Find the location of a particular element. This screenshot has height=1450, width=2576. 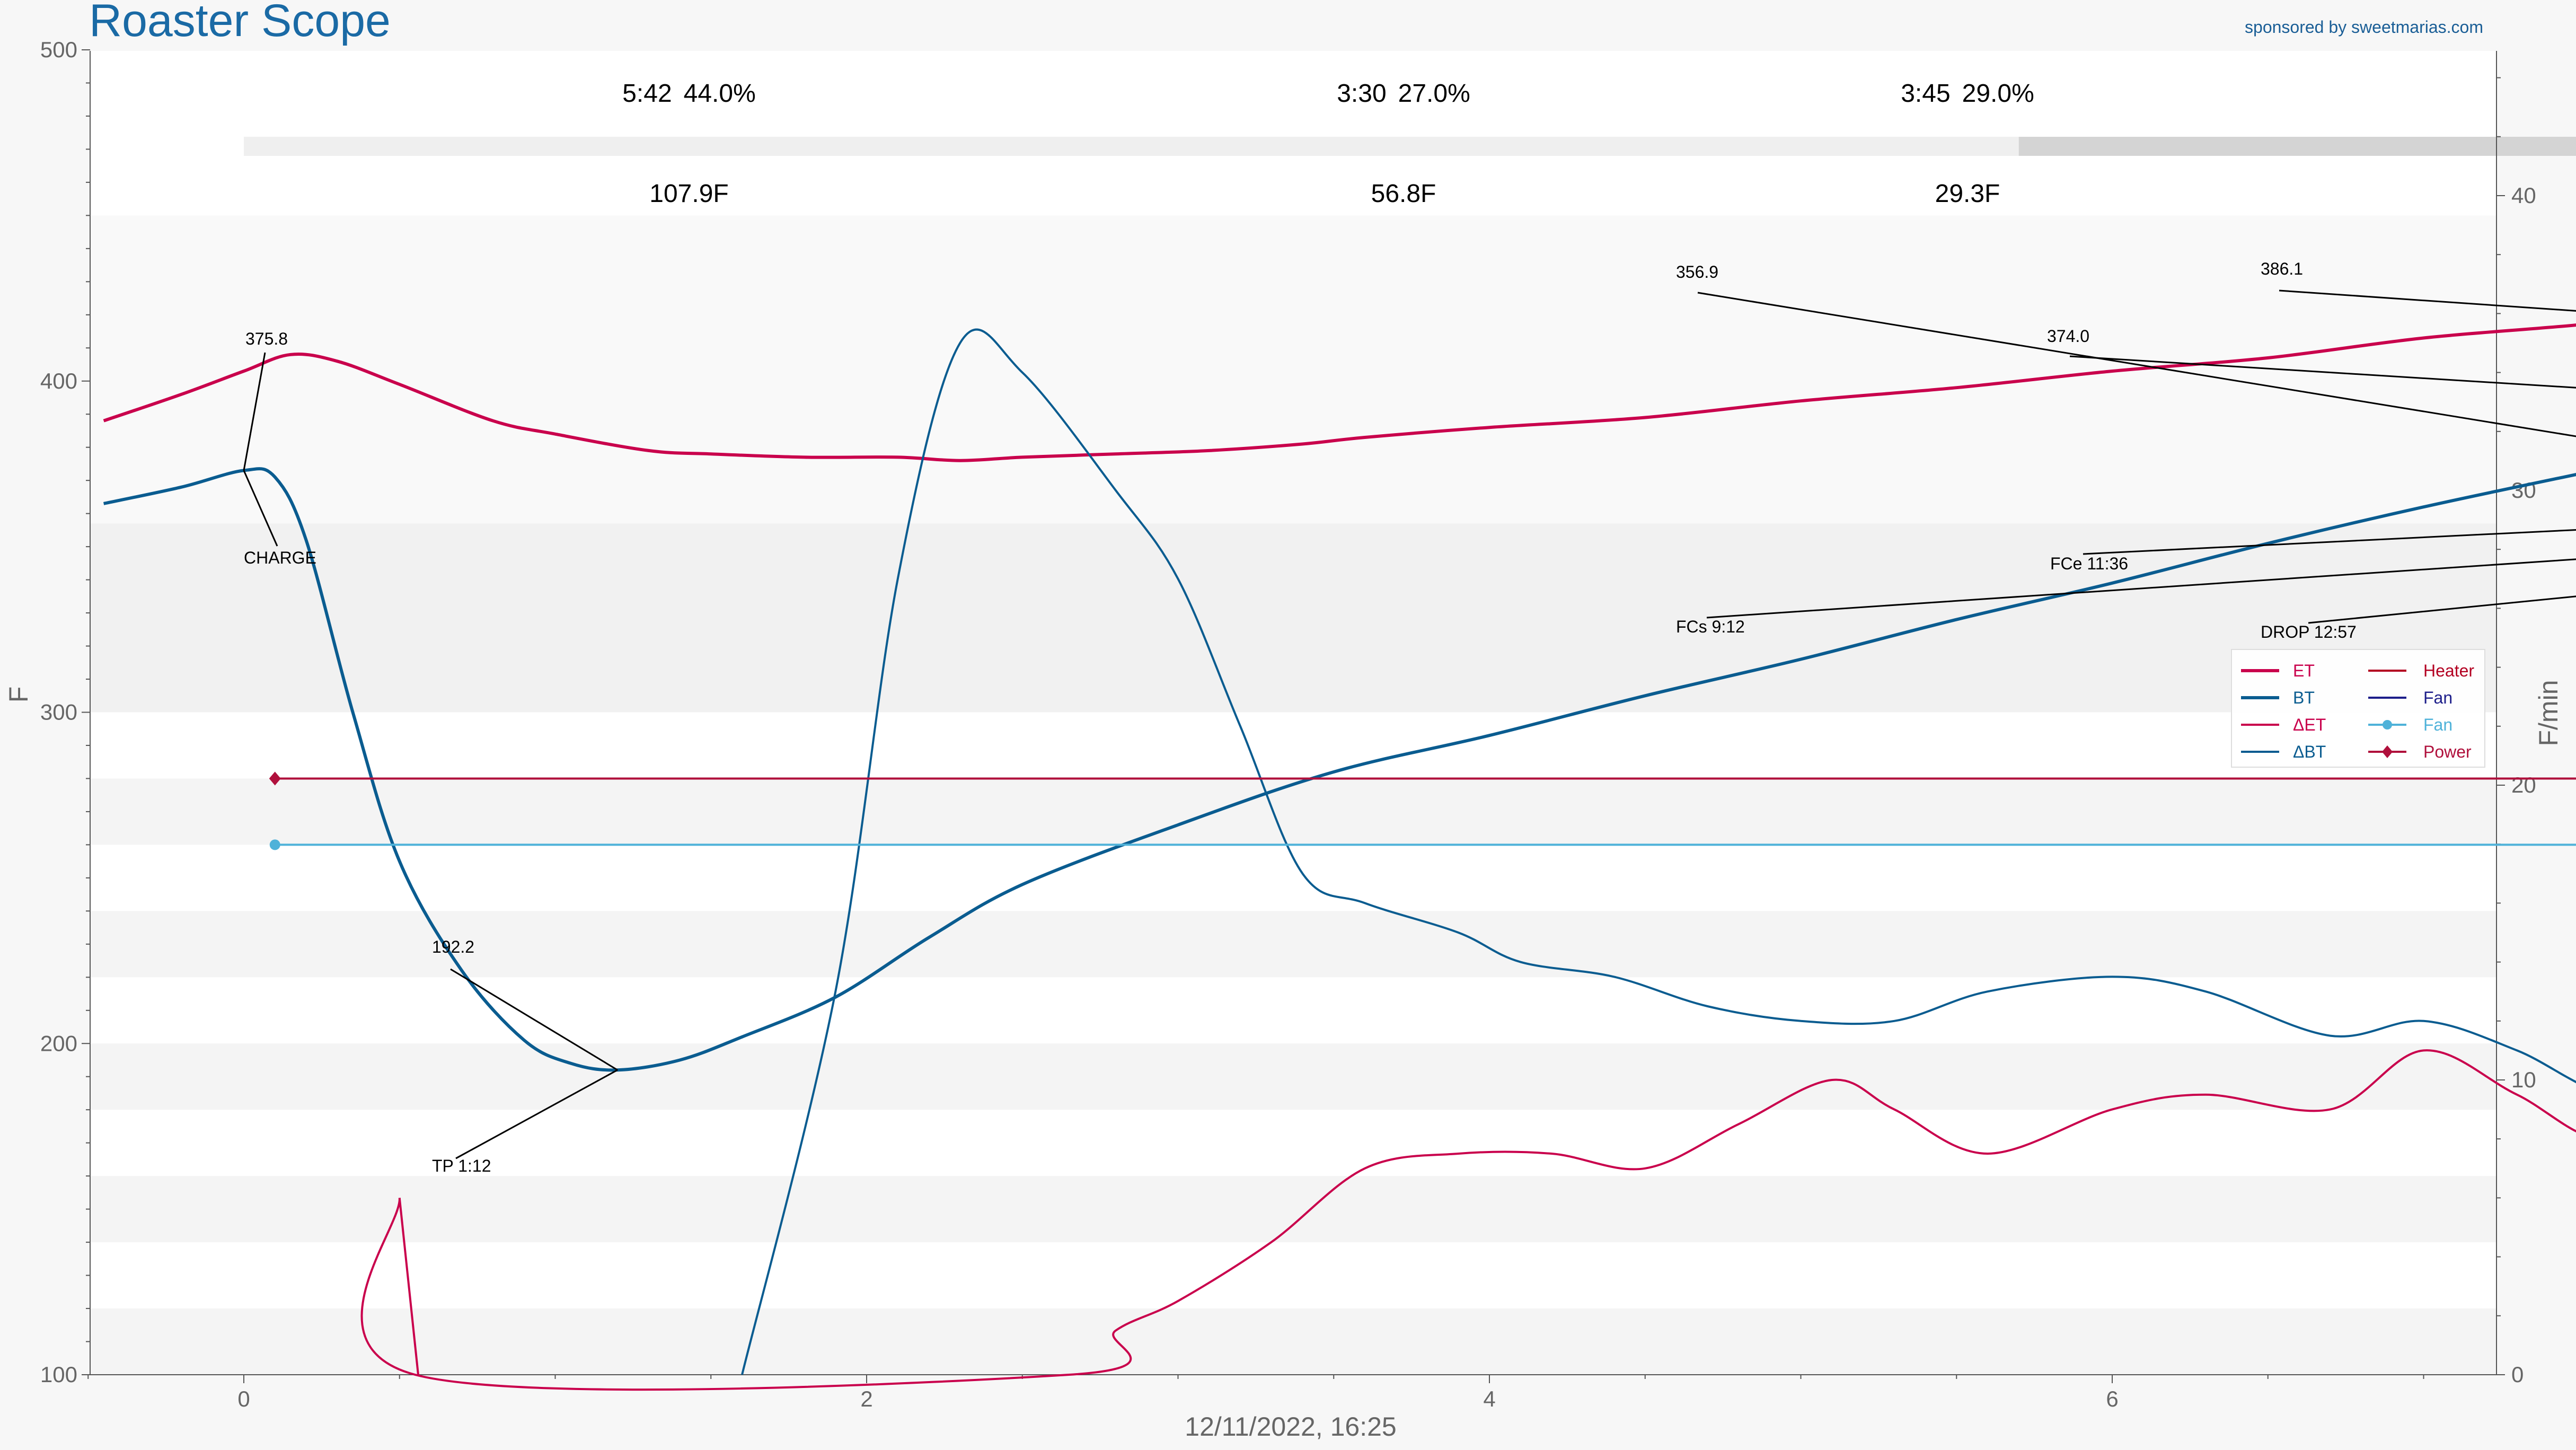

y-right-tick-label: 40 is located at coordinates (2523, 195).